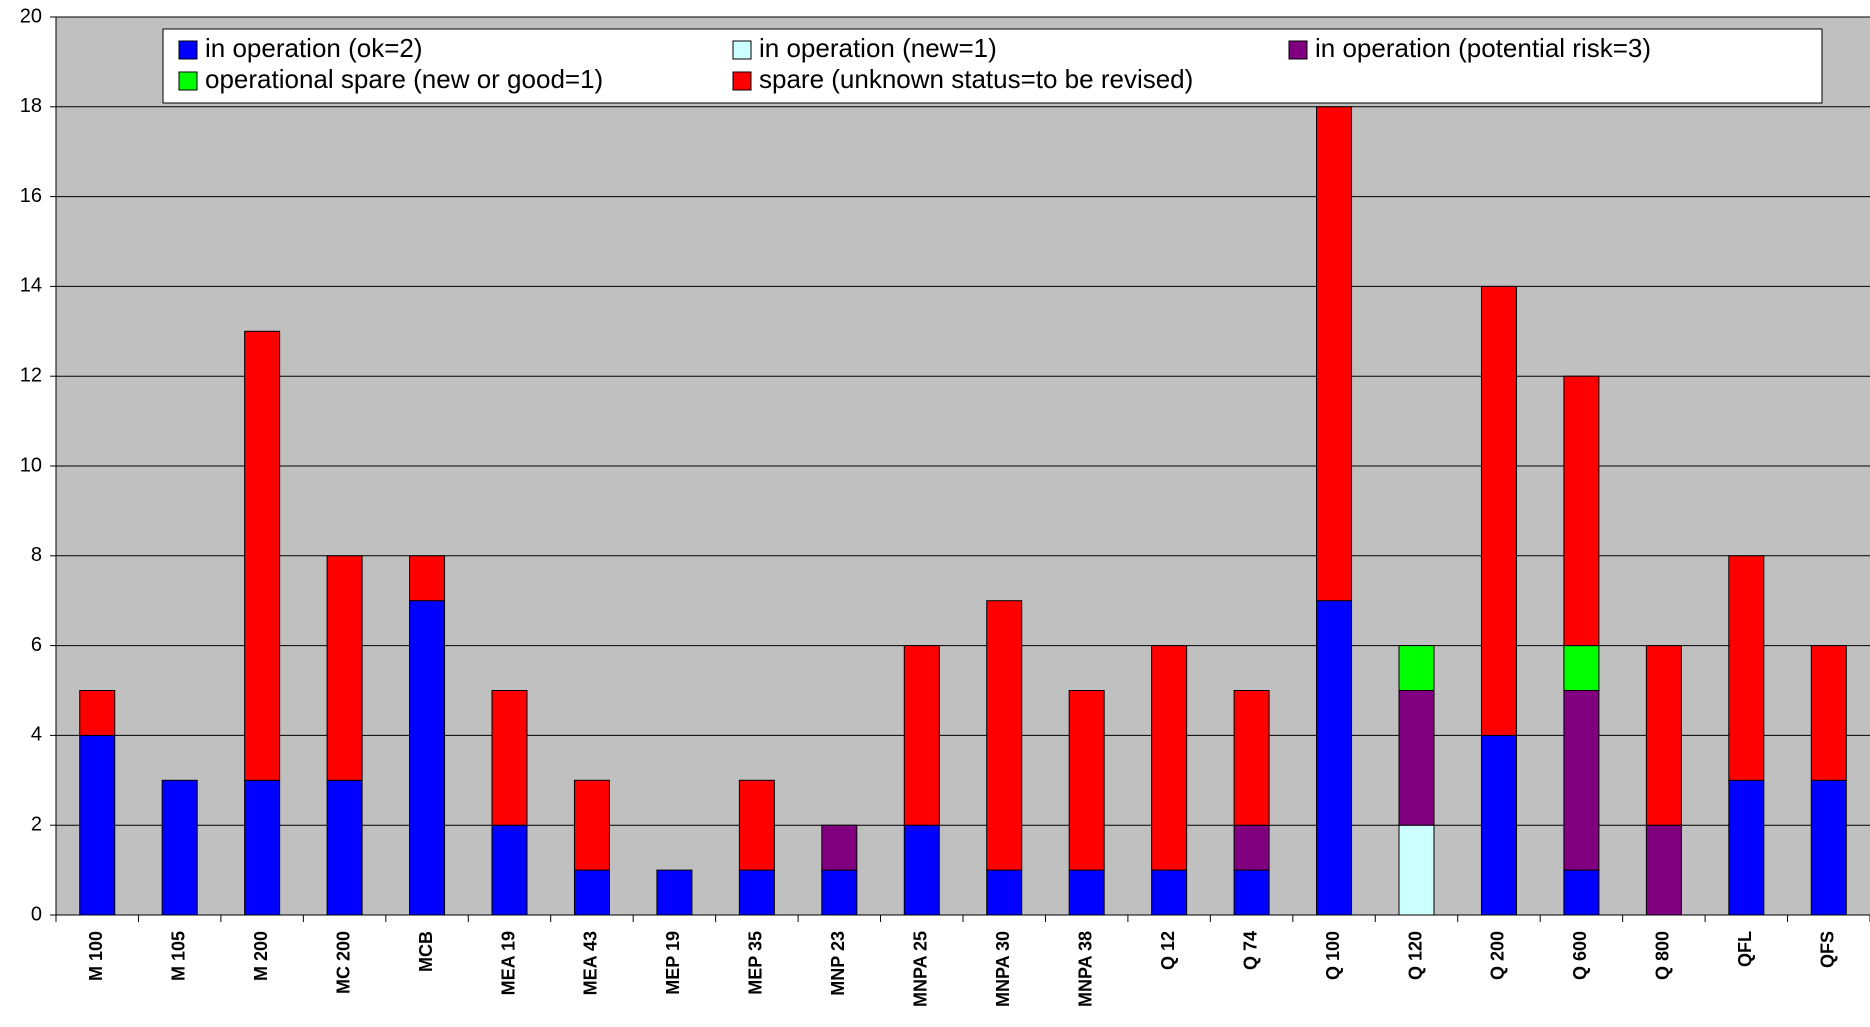 This screenshot has height=1027, width=1870. Describe the element at coordinates (31, 106) in the screenshot. I see `y-tick-label: 18` at that location.